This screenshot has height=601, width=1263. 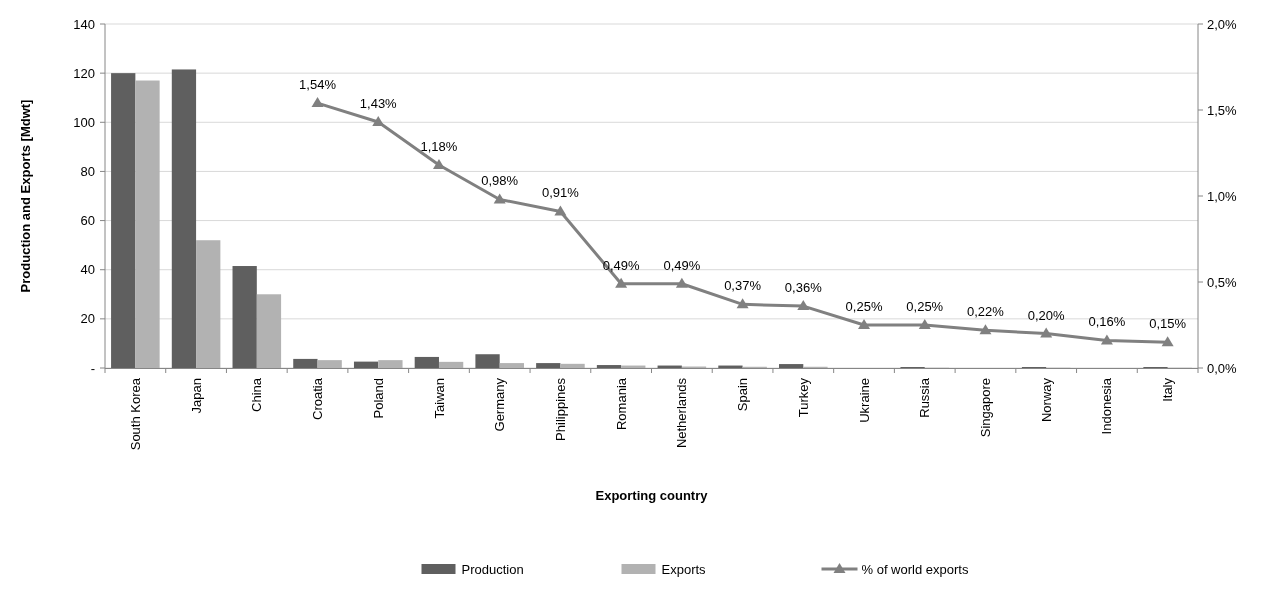 I want to click on y2-tick-label: 0,0%, so click(x=1222, y=368).